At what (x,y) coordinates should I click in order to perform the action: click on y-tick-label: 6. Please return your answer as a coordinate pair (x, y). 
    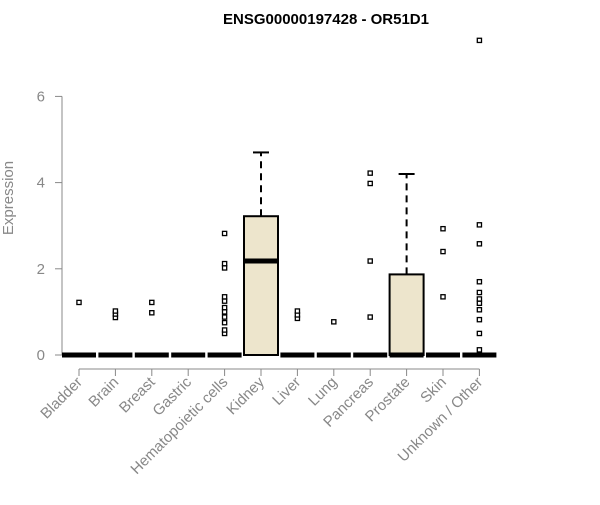
    Looking at the image, I should click on (41, 96).